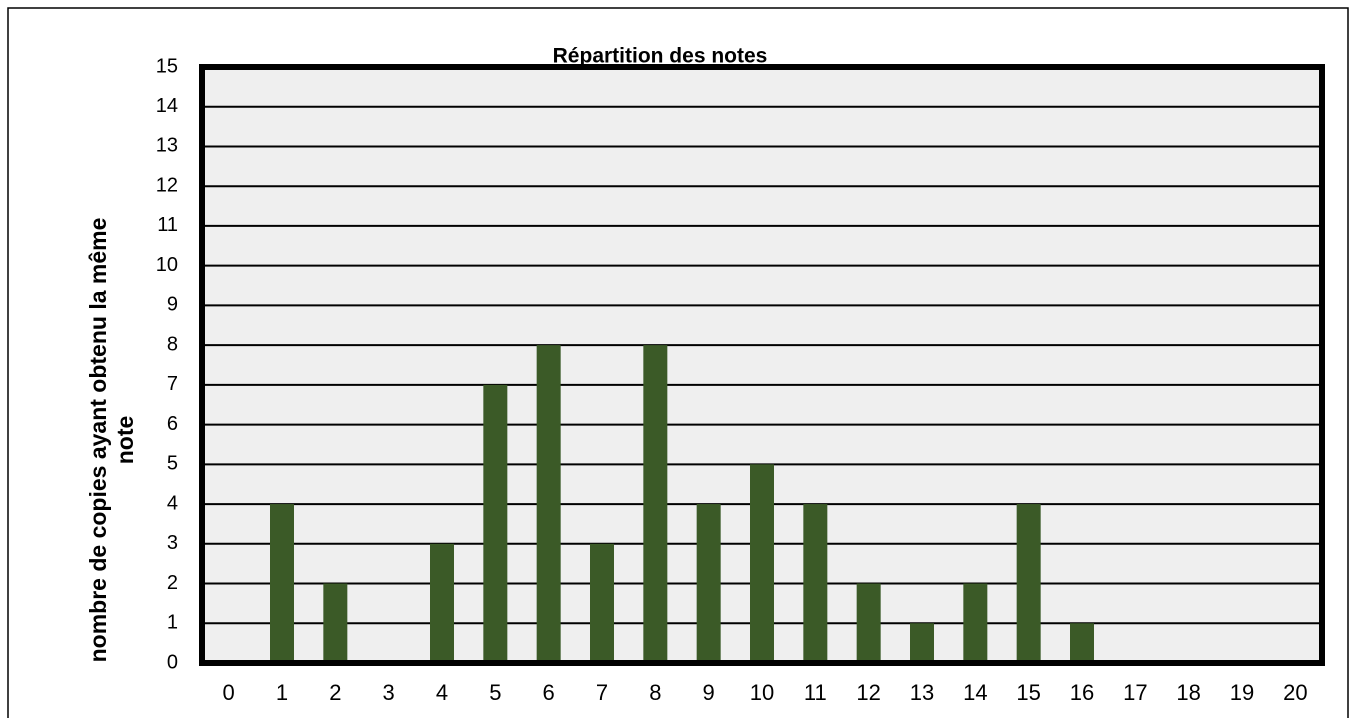  I want to click on y-tick-label: 1, so click(172, 623).